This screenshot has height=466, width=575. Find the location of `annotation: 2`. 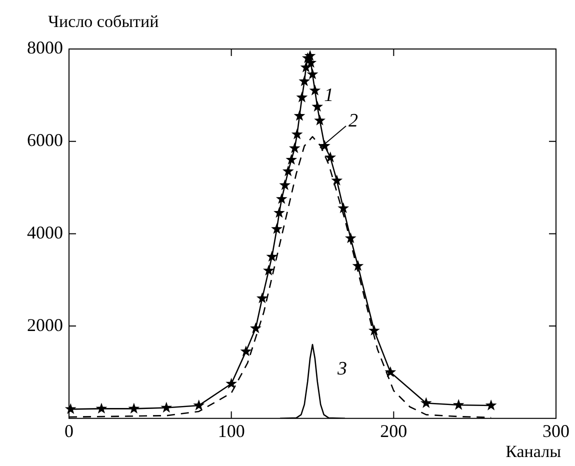

annotation: 2 is located at coordinates (353, 121).